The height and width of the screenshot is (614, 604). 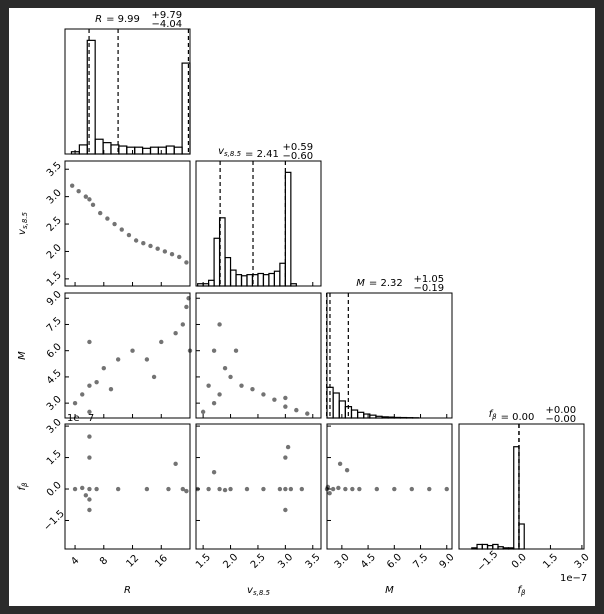 What do you see at coordinates (262, 154) in the screenshot?
I see `title-value: = 2.41` at bounding box center [262, 154].